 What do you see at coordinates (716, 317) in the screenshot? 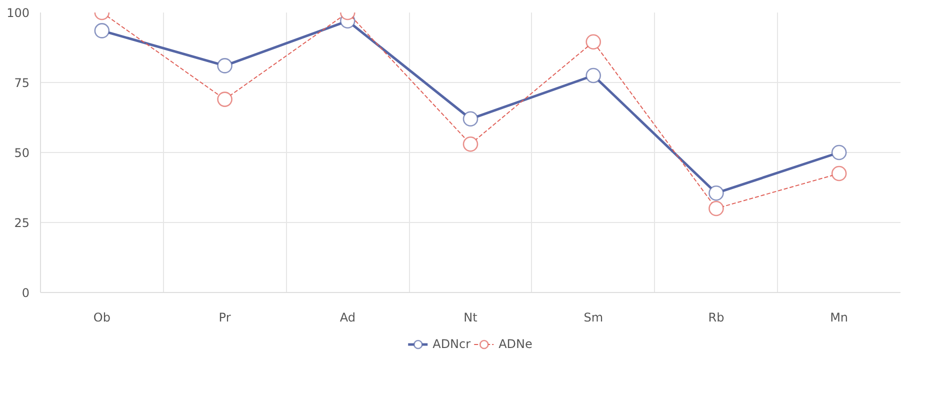
I see `x-tick-label: Rb` at bounding box center [716, 317].